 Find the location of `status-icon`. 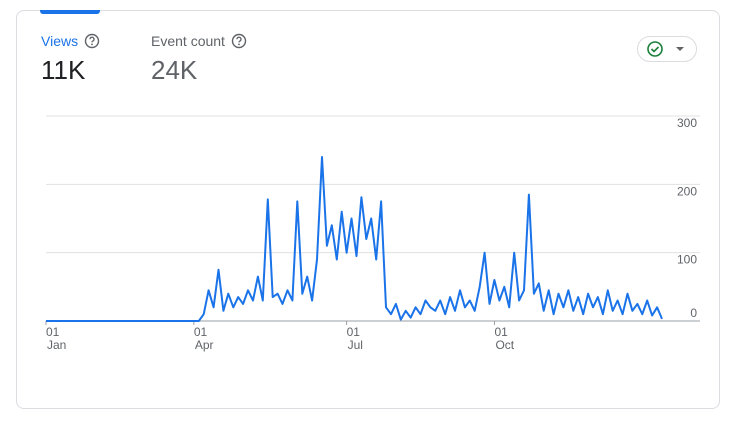

status-icon is located at coordinates (665, 49).